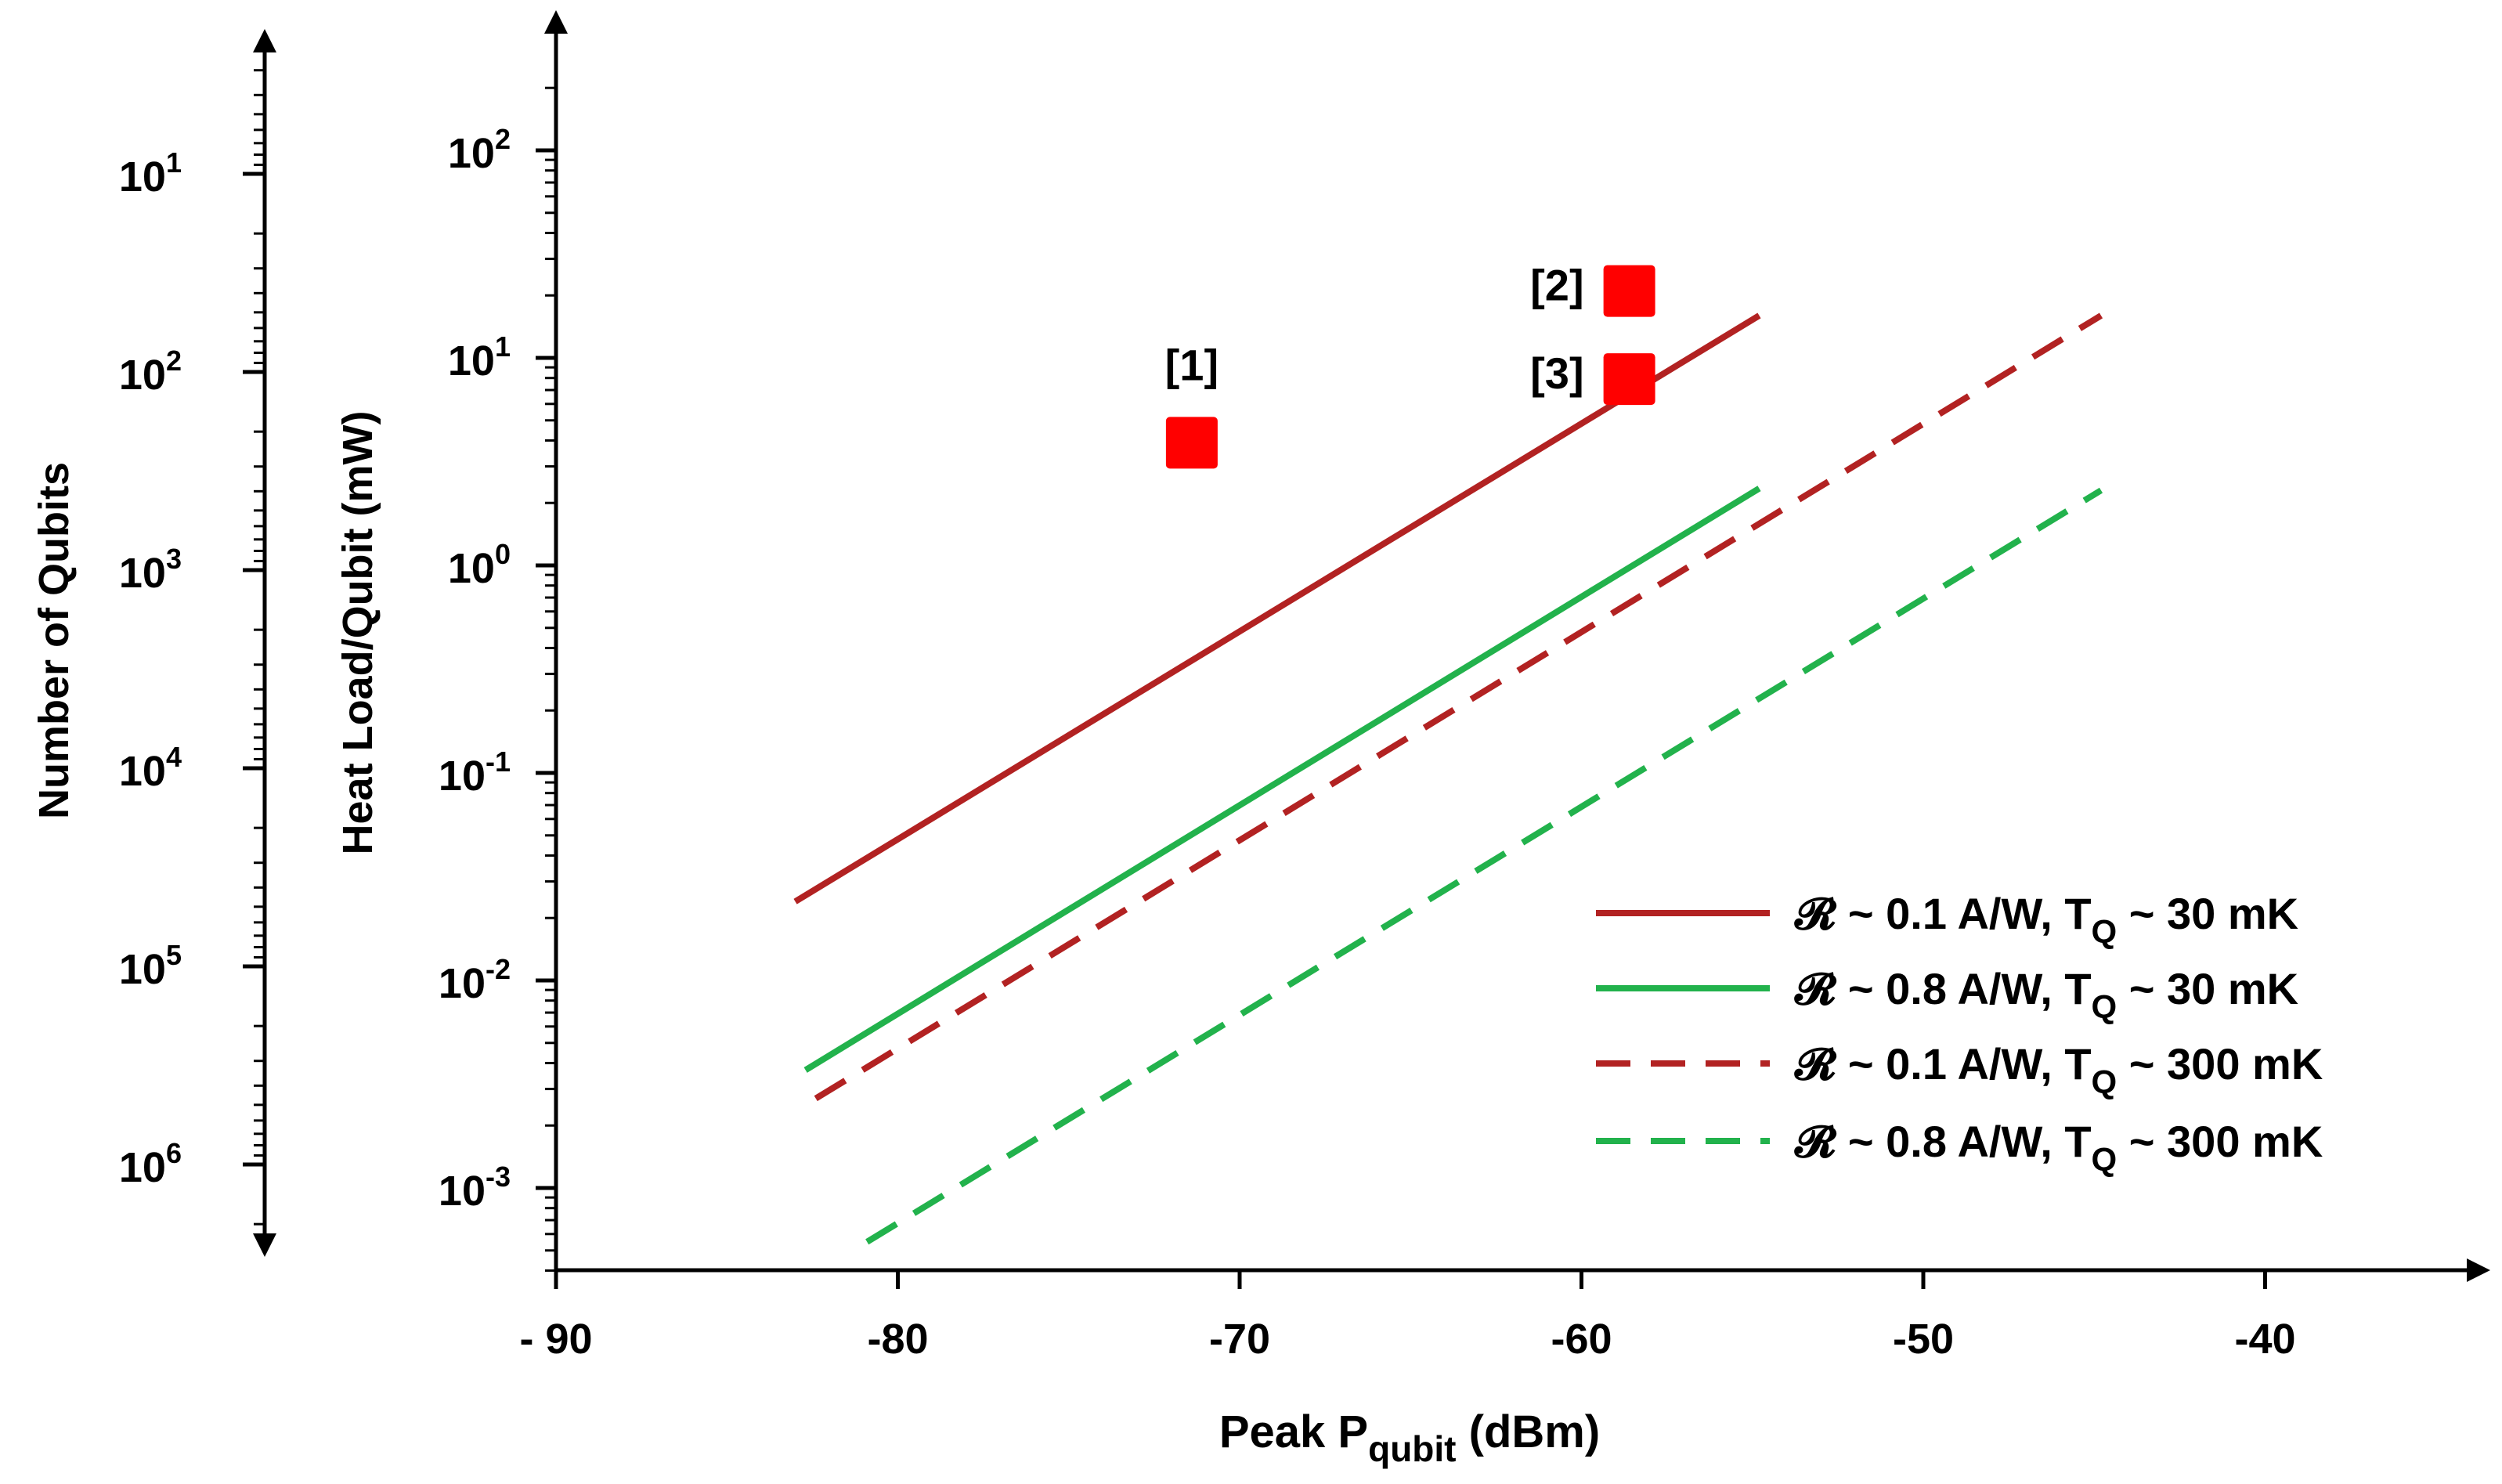  I want to click on qubits-tick-label: 10⁶, so click(150, 1164).